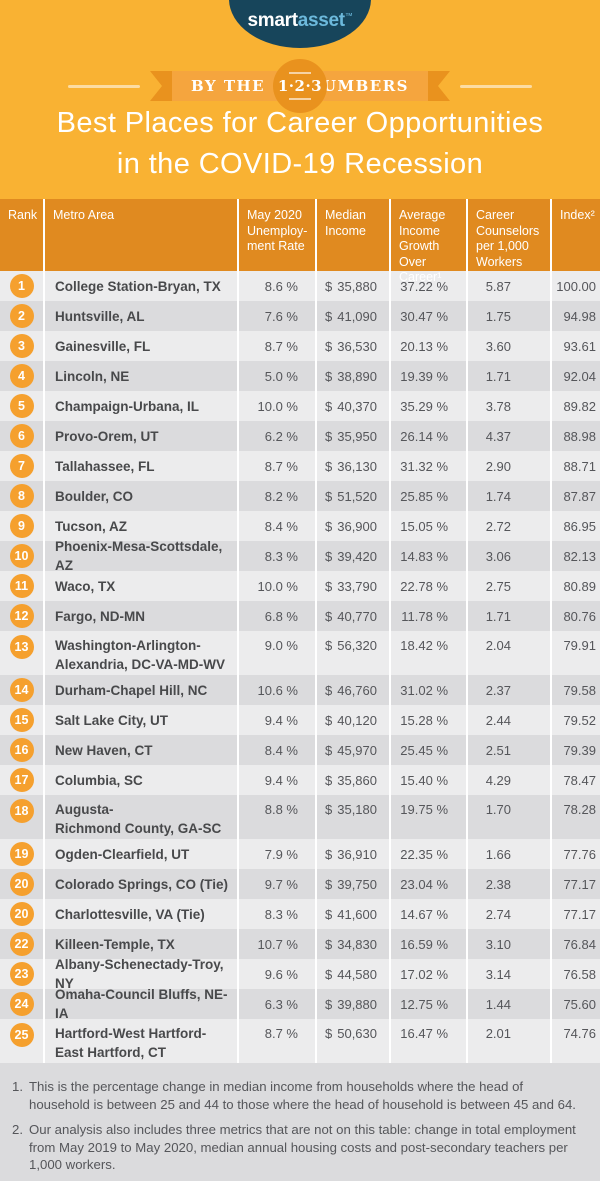  Describe the element at coordinates (104, 750) in the screenshot. I see `metro-name: New Haven, CT` at that location.